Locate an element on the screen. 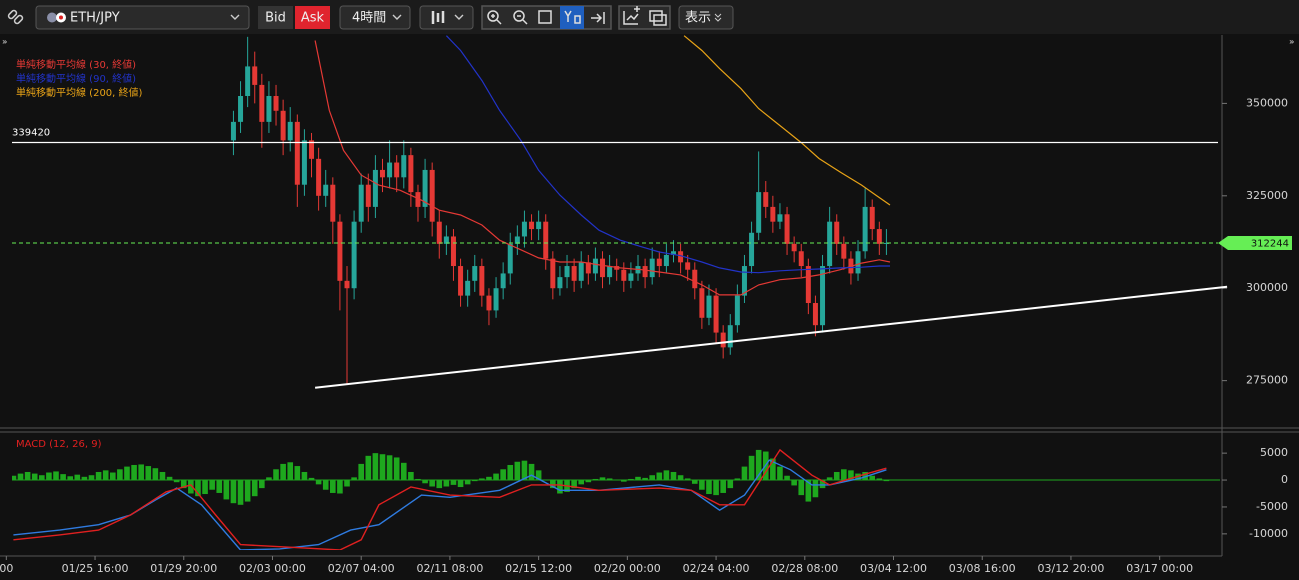  link-icon is located at coordinates (15, 17).